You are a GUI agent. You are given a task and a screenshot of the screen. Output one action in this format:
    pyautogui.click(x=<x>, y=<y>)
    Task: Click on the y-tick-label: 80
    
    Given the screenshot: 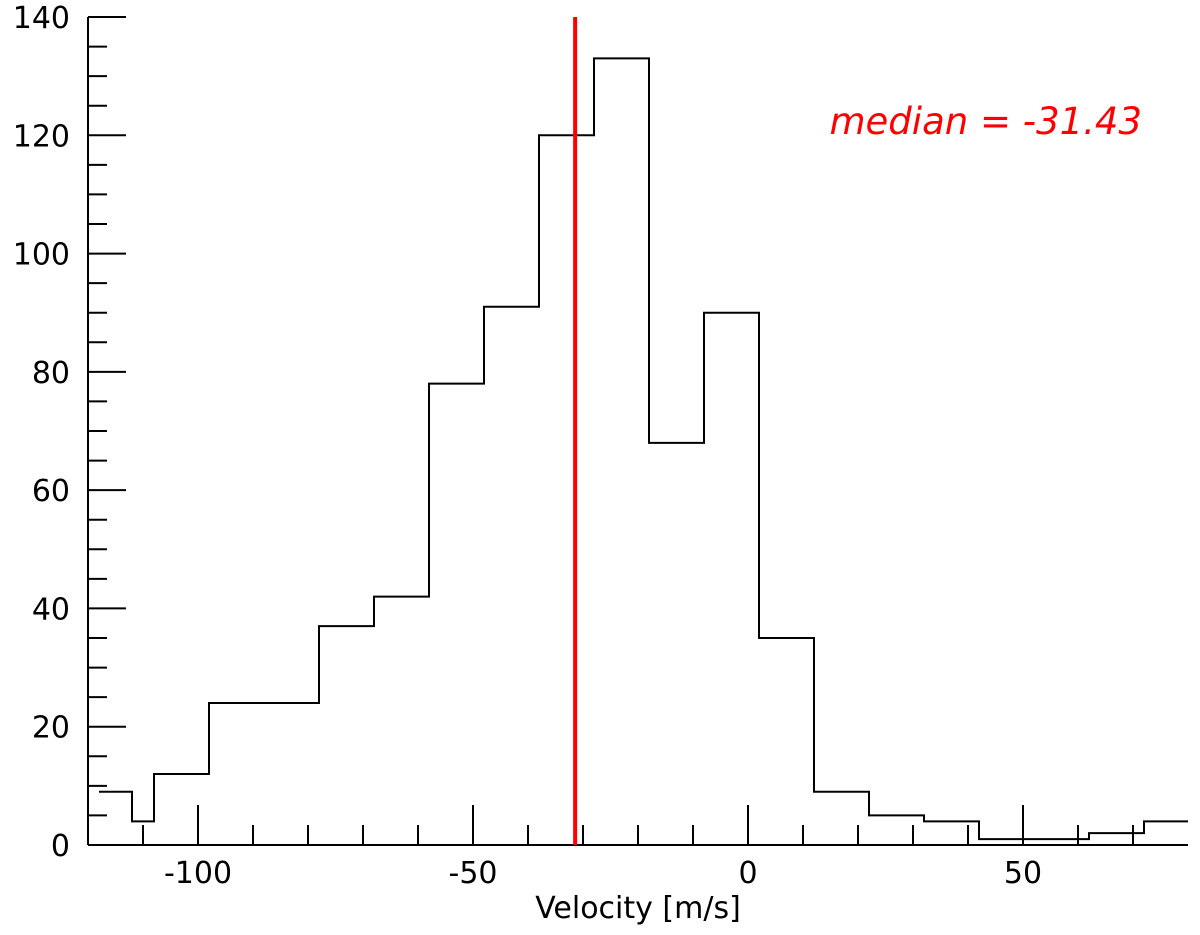 What is the action you would take?
    pyautogui.click(x=51, y=373)
    